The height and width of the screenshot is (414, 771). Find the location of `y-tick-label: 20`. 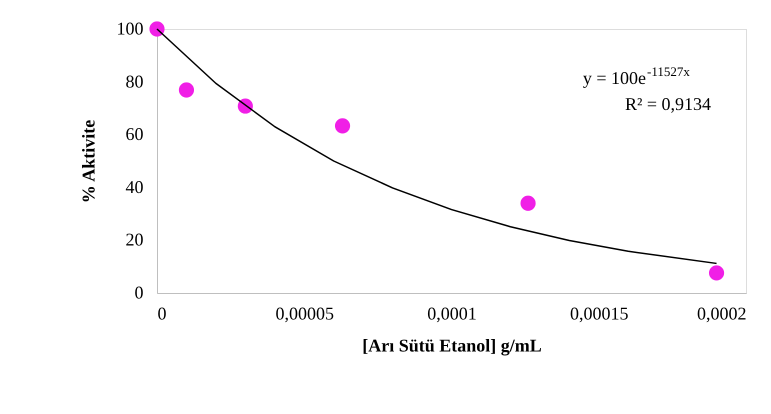

y-tick-label: 20 is located at coordinates (135, 240).